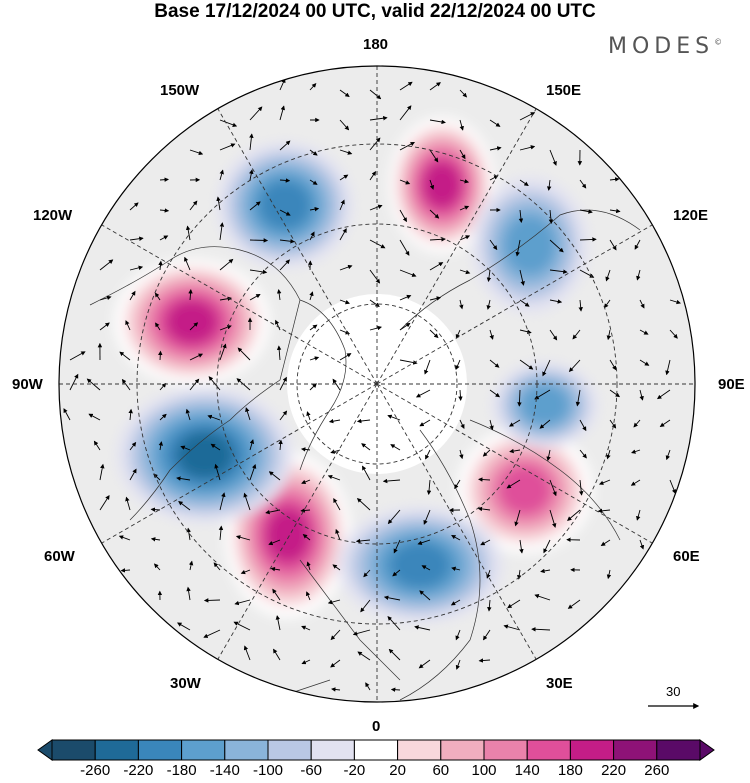 Image resolution: width=750 pixels, height=783 pixels. Describe the element at coordinates (484, 770) in the screenshot. I see `colorbar-tick-label: 100` at that location.